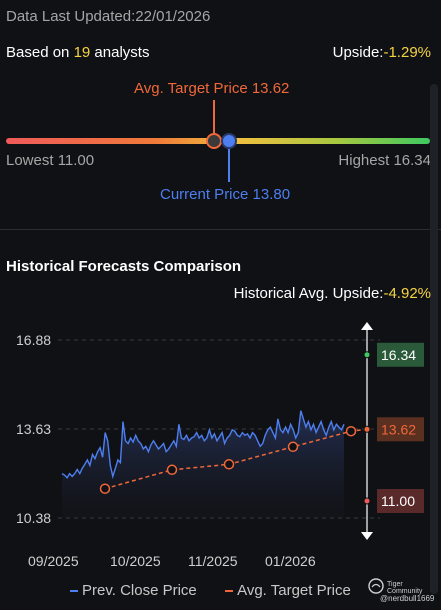 The width and height of the screenshot is (441, 610). What do you see at coordinates (407, 598) in the screenshot?
I see `watermark-handle: @nerdbull1669` at bounding box center [407, 598].